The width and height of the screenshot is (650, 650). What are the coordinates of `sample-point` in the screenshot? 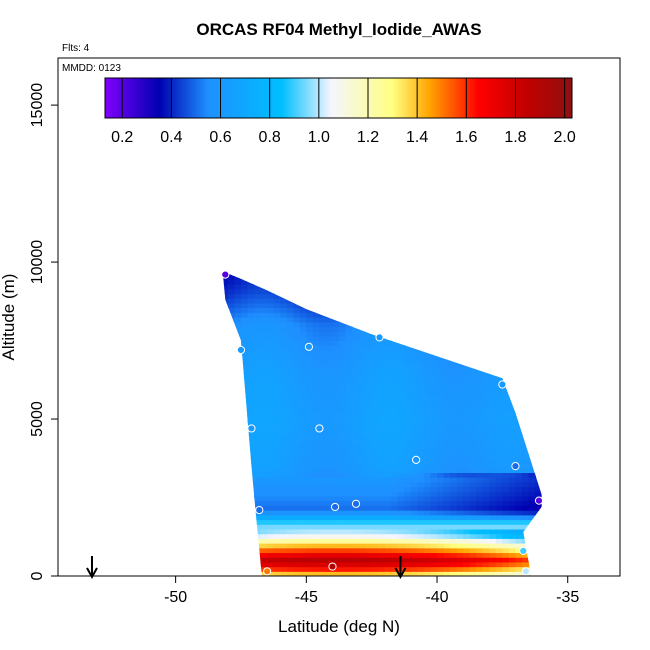 It's located at (267, 571).